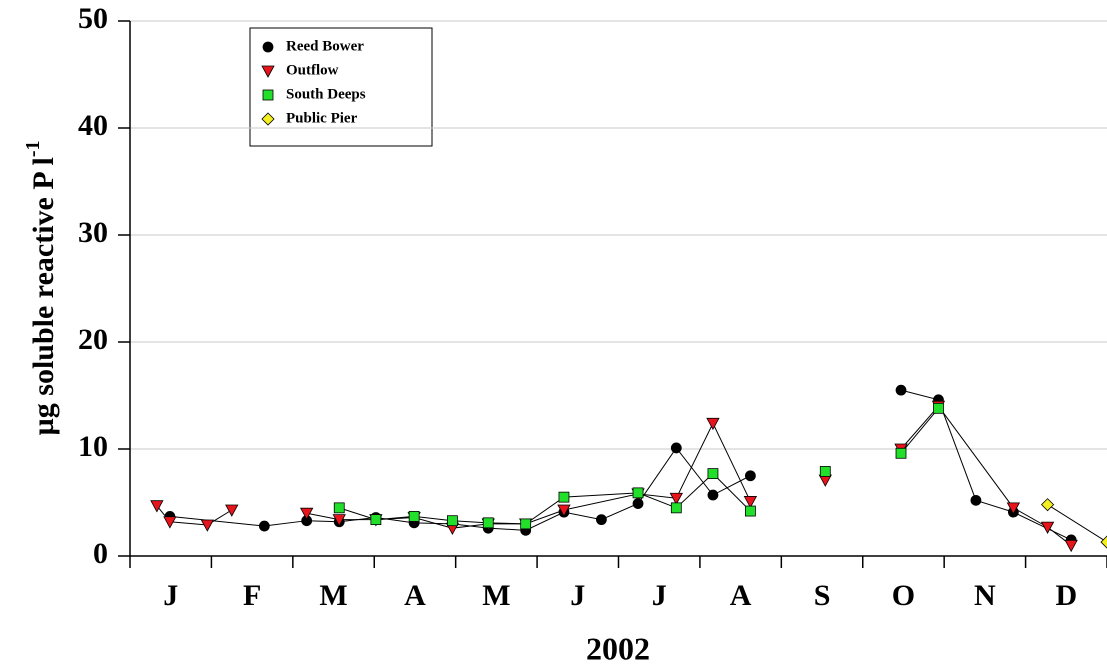 The height and width of the screenshot is (669, 1107). What do you see at coordinates (903, 595) in the screenshot?
I see `x-tick-label: O` at bounding box center [903, 595].